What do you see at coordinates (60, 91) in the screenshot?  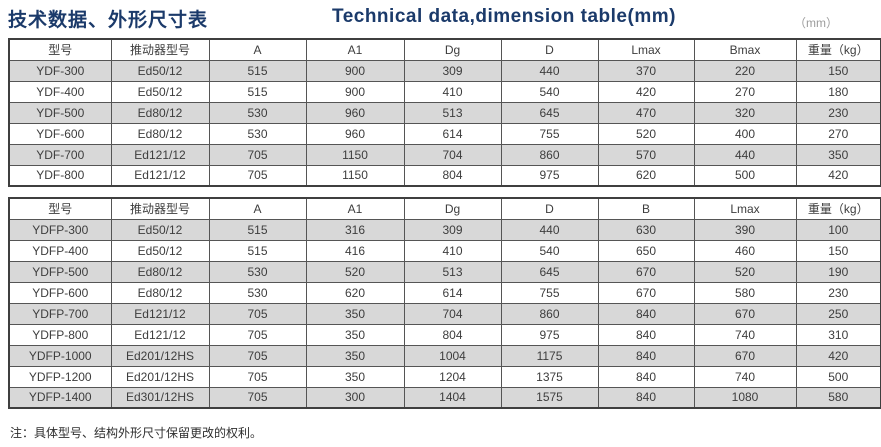 I see `table-cell: YDF-400` at bounding box center [60, 91].